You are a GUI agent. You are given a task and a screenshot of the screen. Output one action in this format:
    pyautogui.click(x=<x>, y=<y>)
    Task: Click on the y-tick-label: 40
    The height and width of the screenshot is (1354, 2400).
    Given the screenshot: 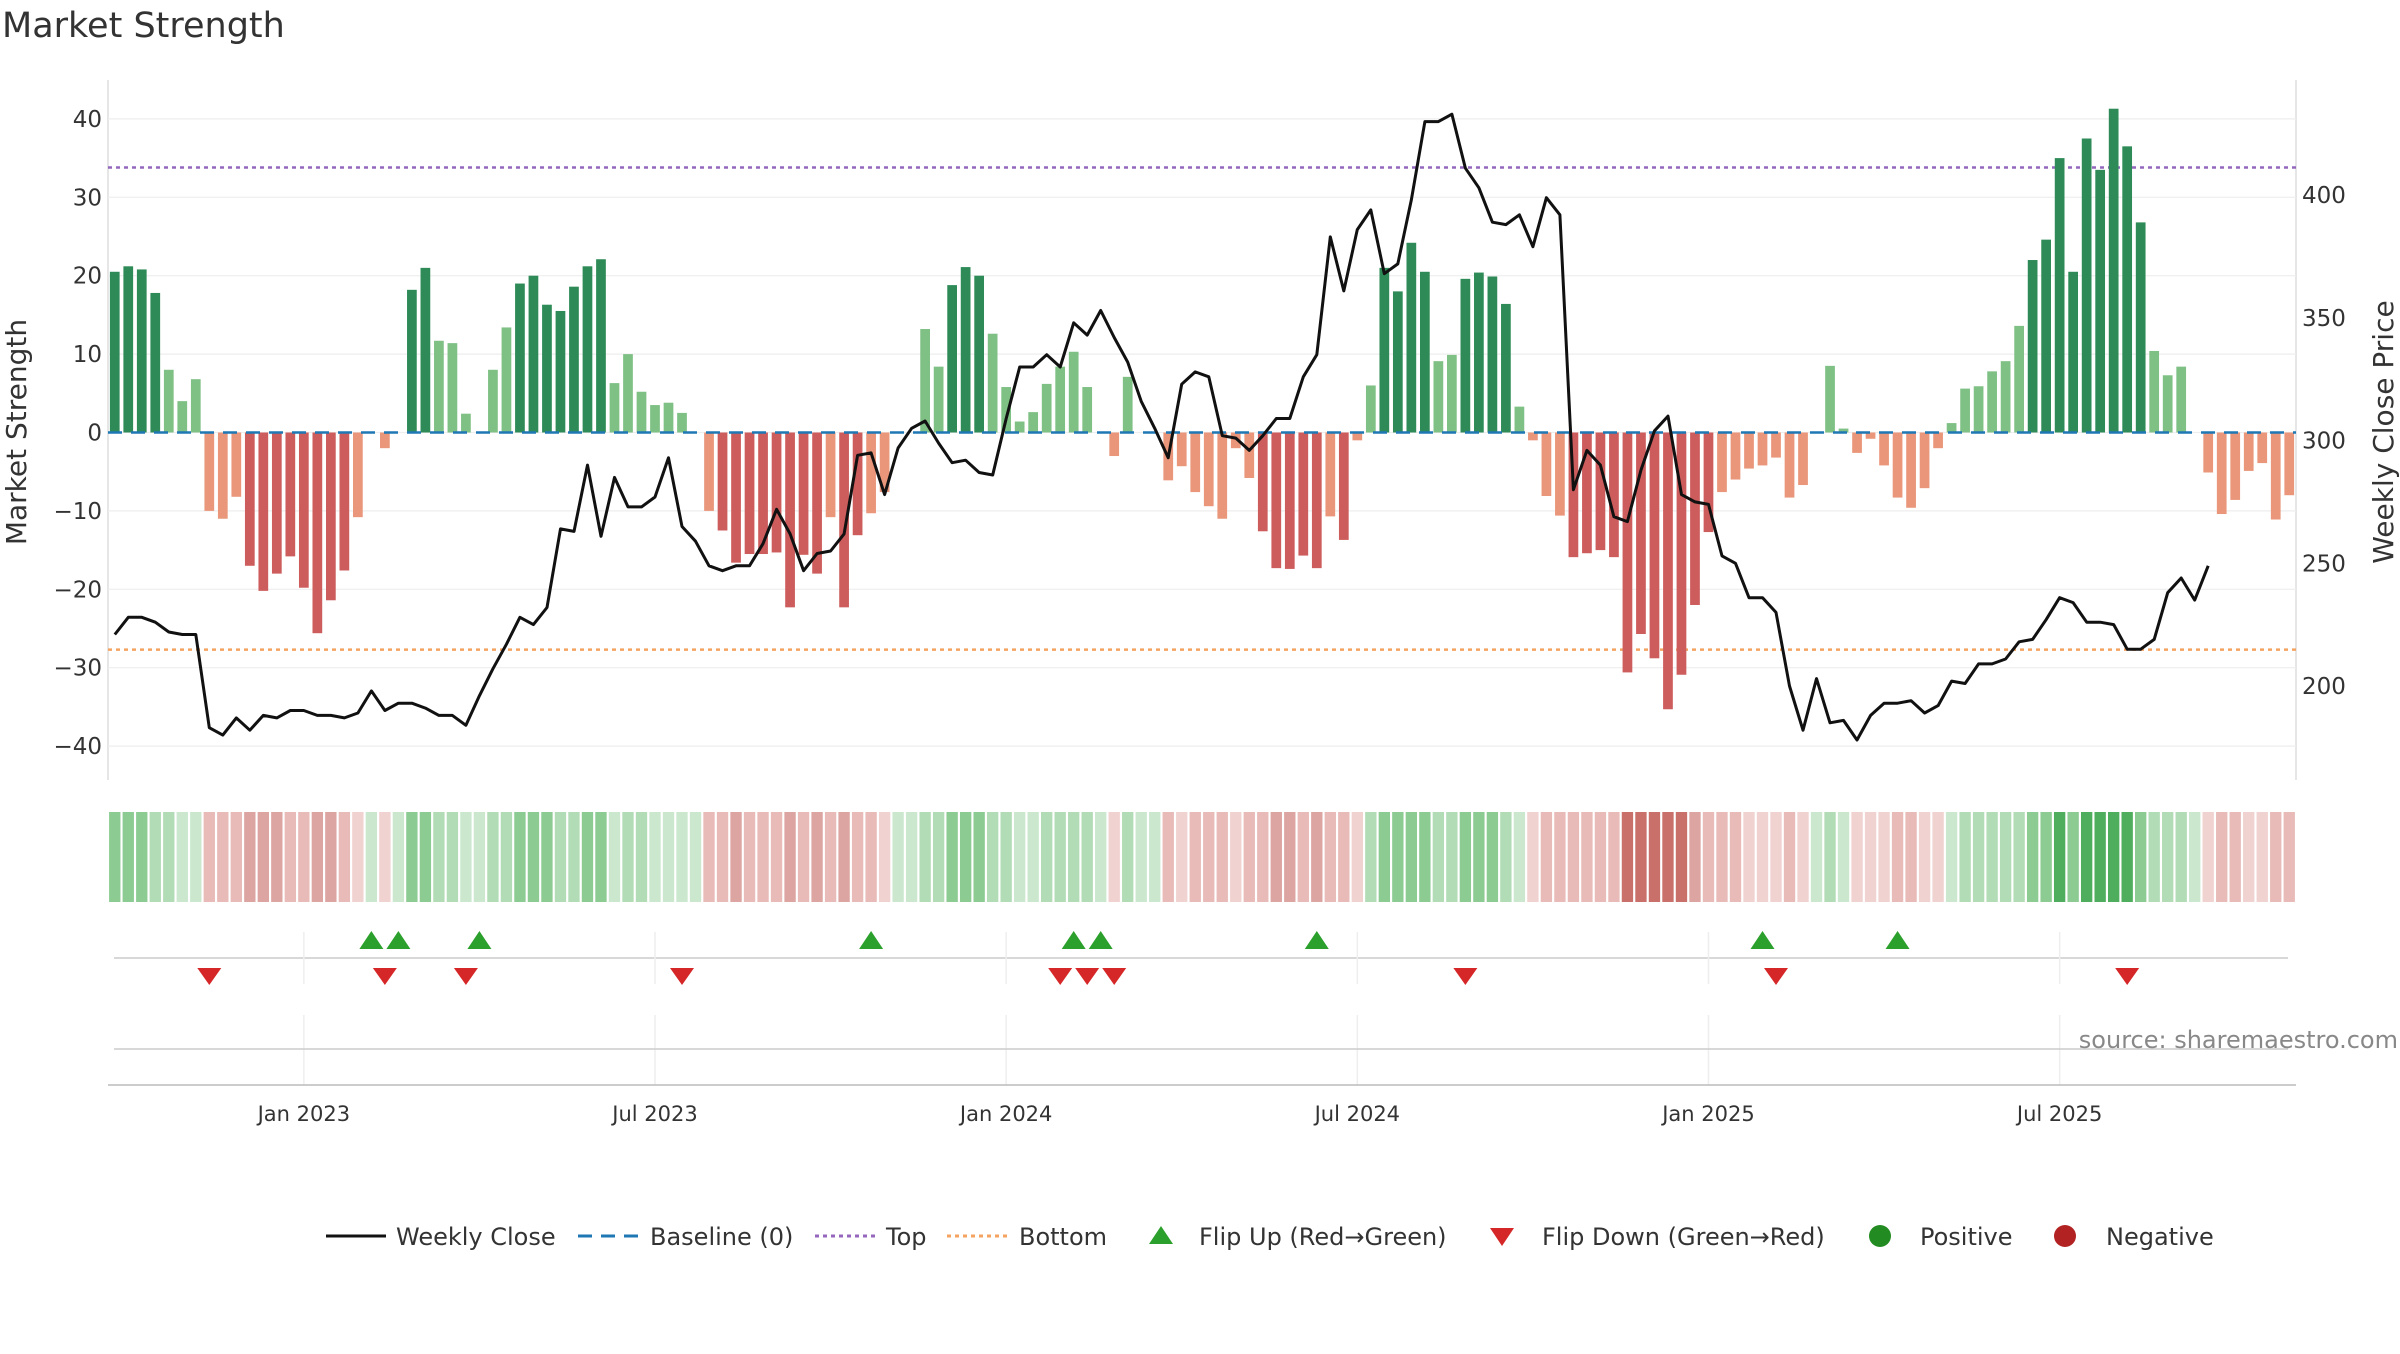 What is the action you would take?
    pyautogui.click(x=87, y=120)
    